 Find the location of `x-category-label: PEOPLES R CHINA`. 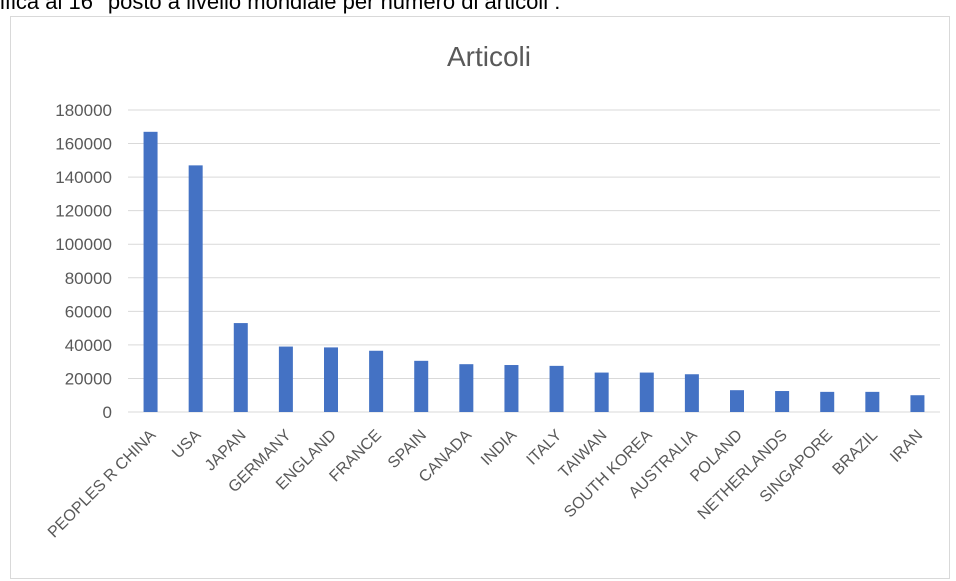

x-category-label: PEOPLES R CHINA is located at coordinates (102, 484).